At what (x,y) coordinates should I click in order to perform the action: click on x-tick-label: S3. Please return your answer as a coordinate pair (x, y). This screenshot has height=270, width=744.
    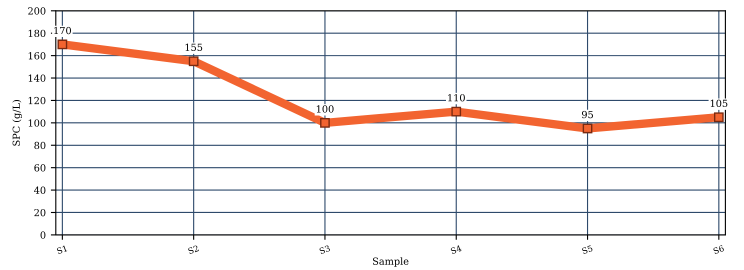
    Looking at the image, I should click on (324, 249).